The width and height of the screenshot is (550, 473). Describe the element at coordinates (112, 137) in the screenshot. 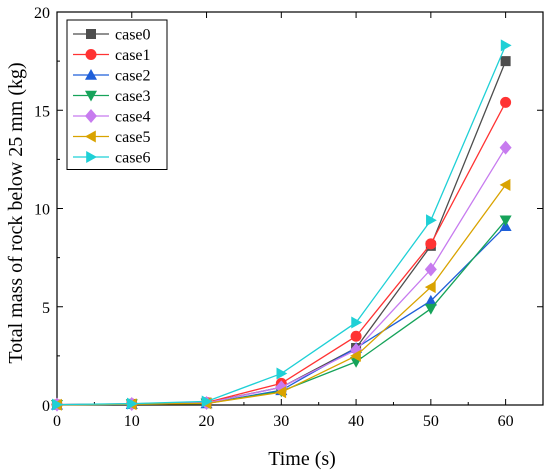

I see `legend-item-case5: case5` at that location.